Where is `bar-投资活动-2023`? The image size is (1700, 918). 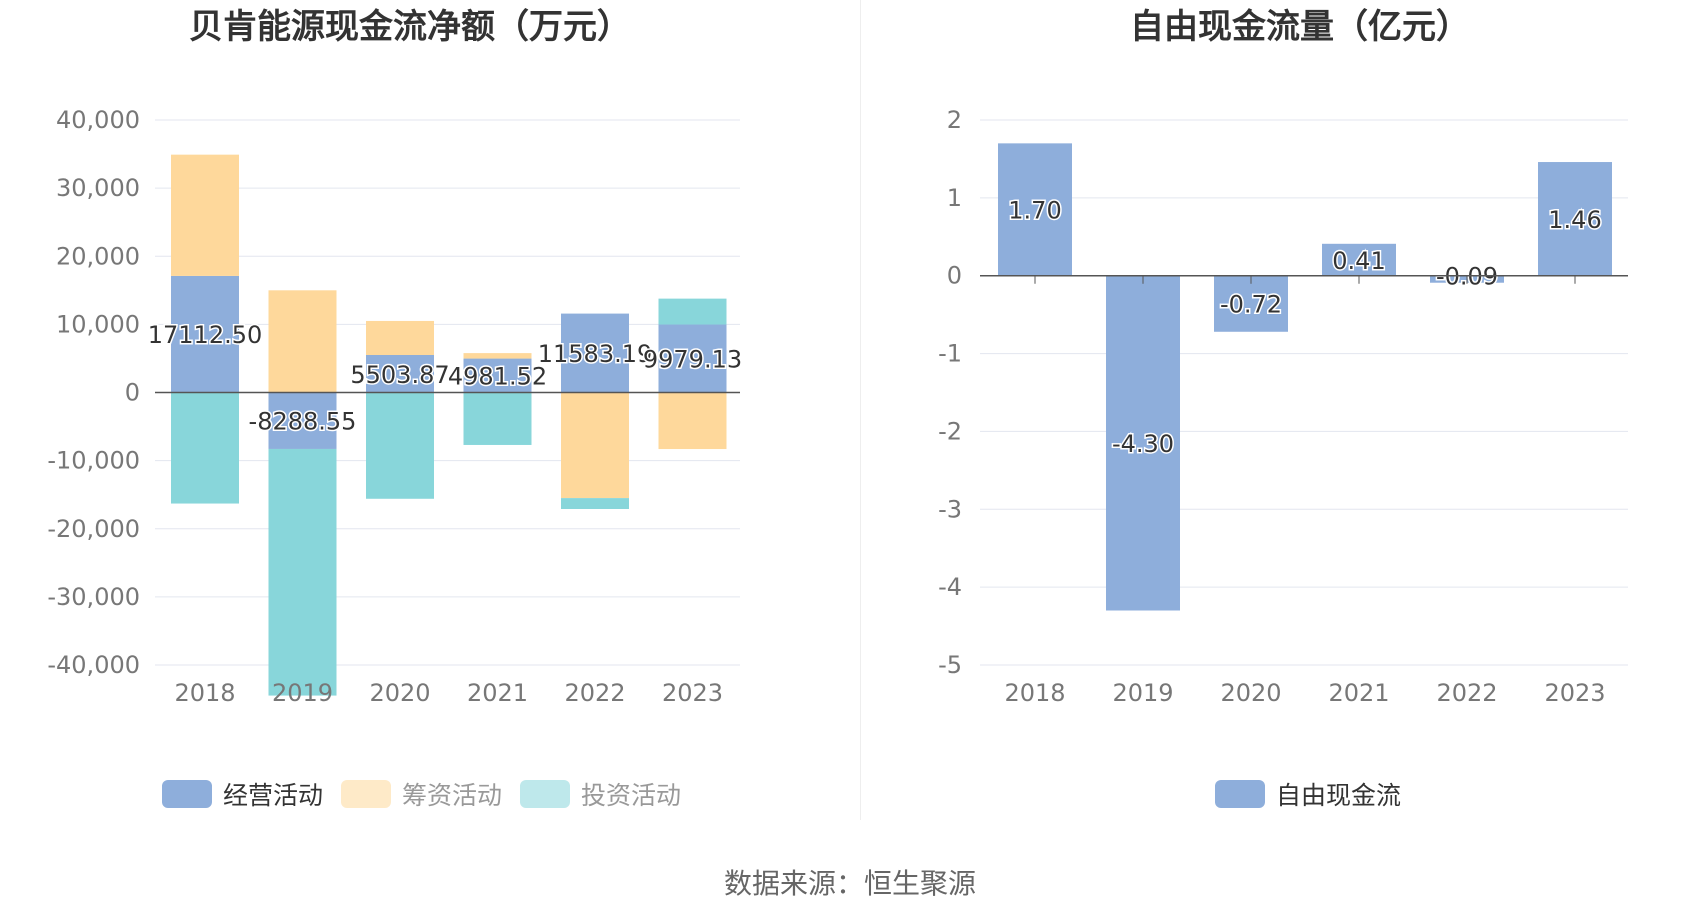
bar-投资活动-2023 is located at coordinates (692, 311).